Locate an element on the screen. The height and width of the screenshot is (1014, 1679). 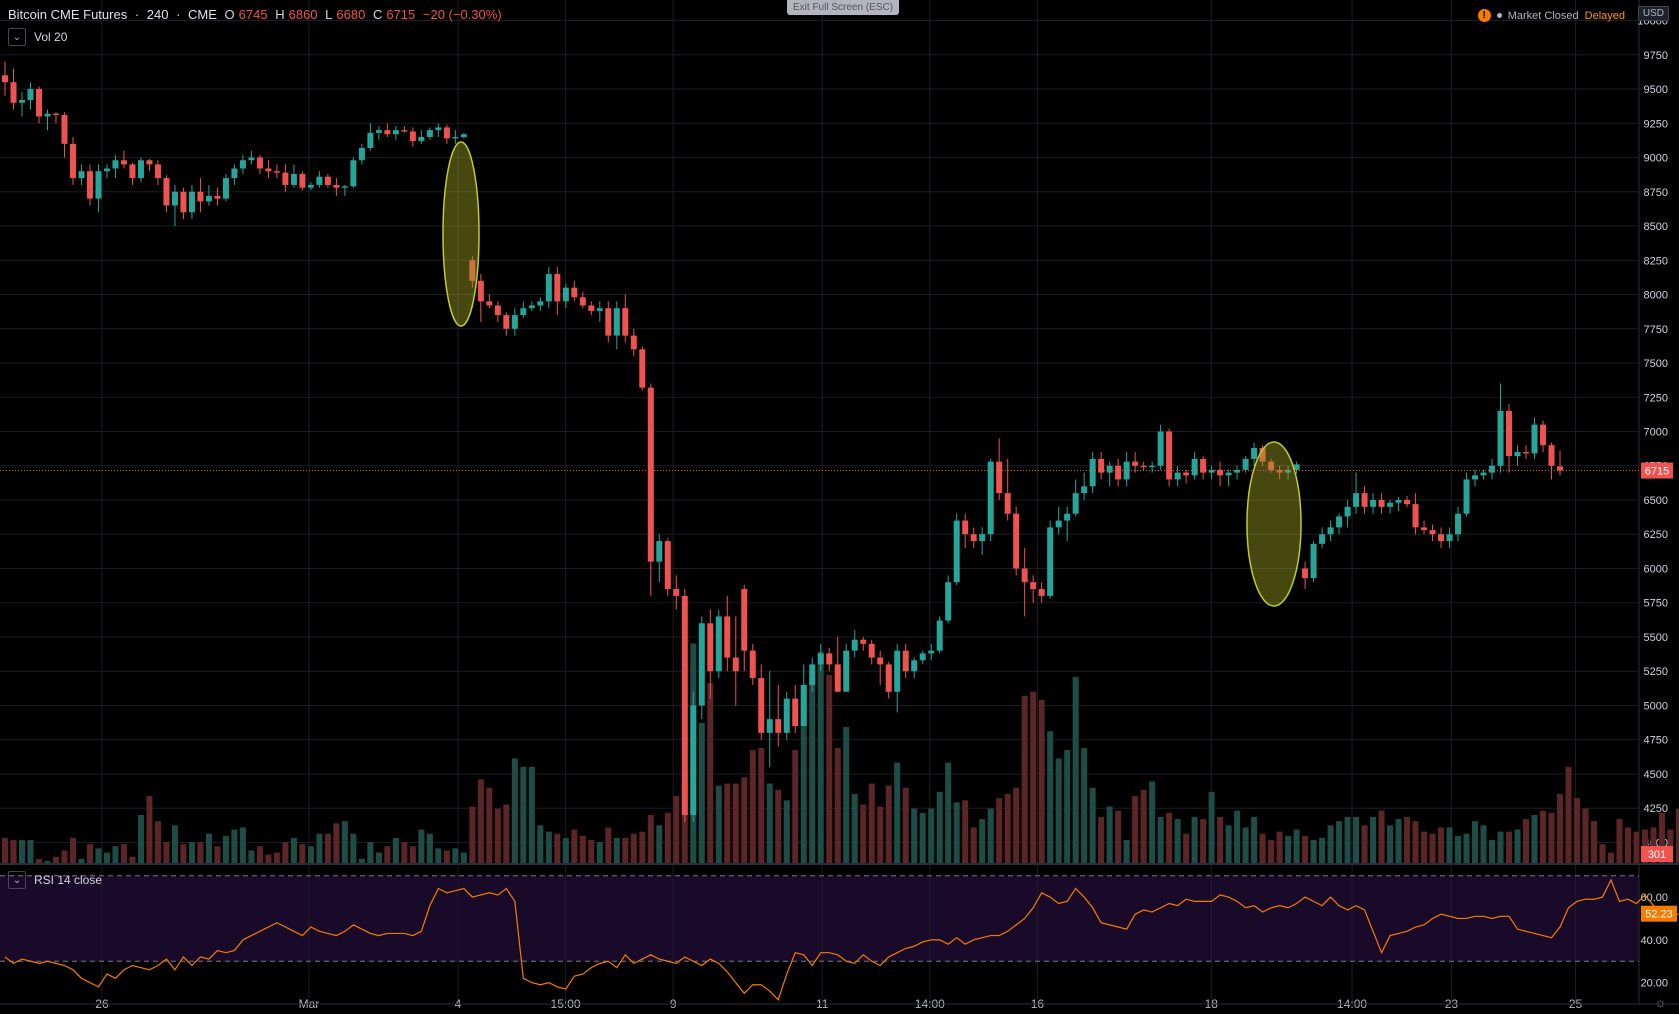
price-tick-label: 8500 is located at coordinates (1656, 227).